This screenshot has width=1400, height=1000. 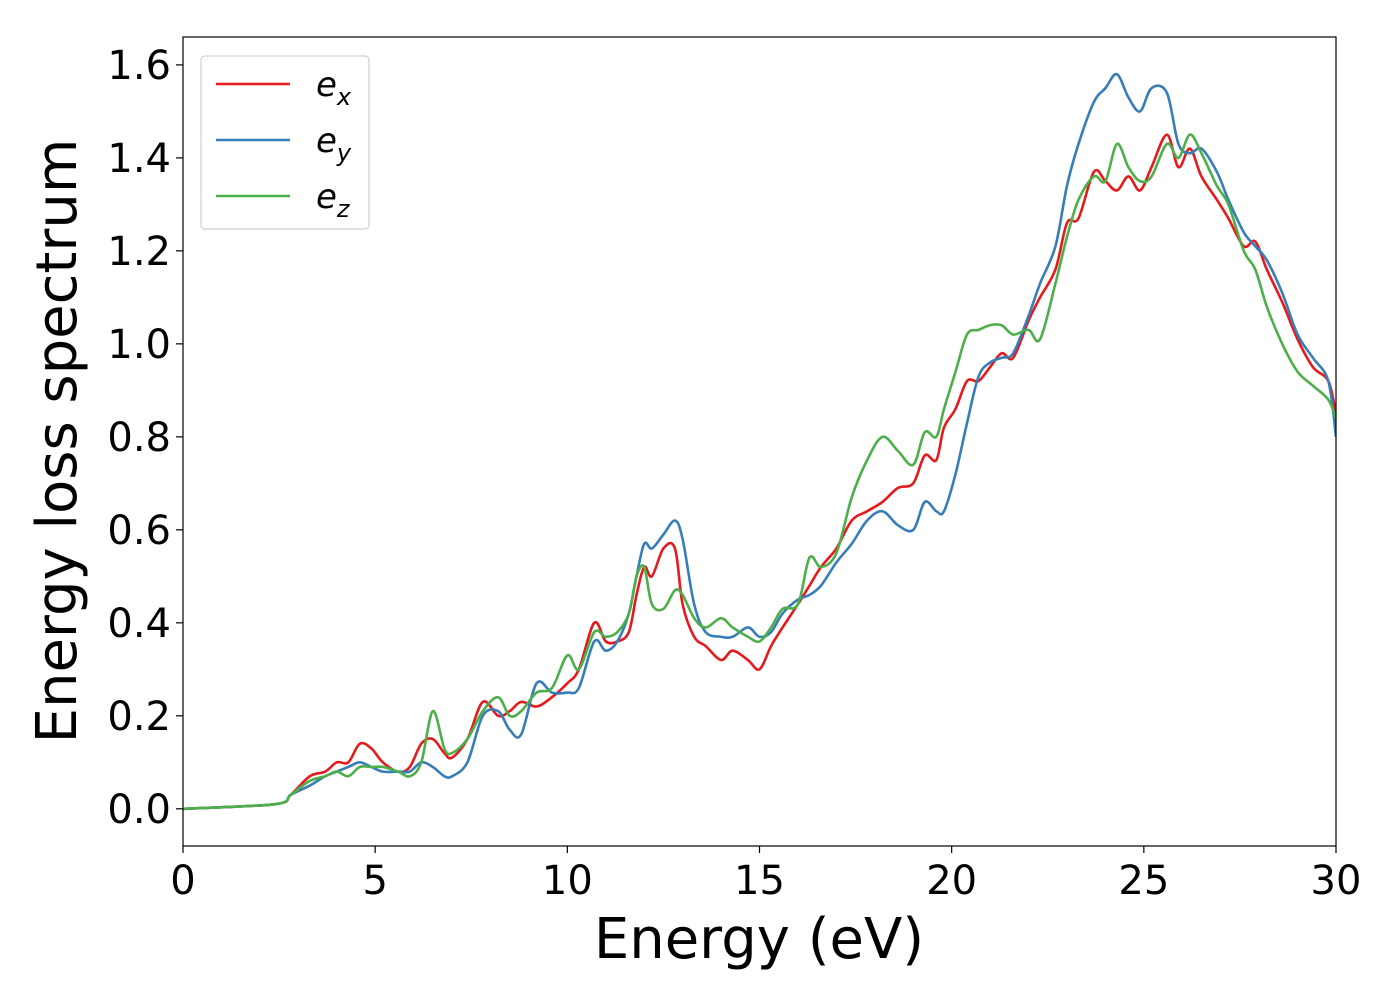 What do you see at coordinates (334, 88) in the screenshot?
I see `legend-label-ex: ex` at bounding box center [334, 88].